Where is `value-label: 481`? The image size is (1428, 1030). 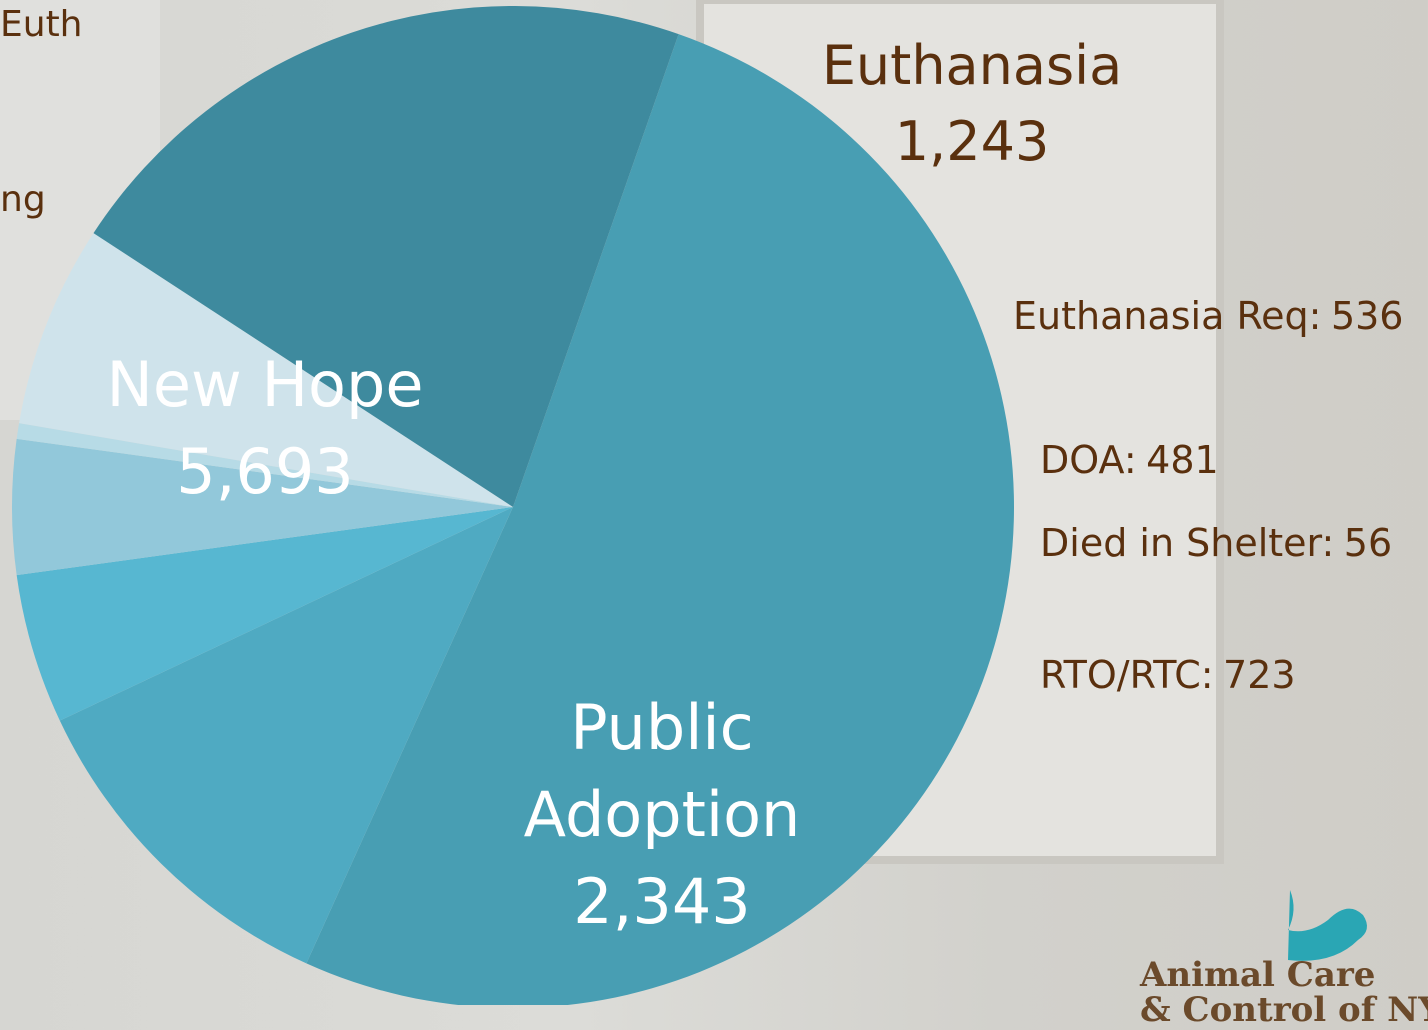
value-label: 481 is located at coordinates (1182, 460).